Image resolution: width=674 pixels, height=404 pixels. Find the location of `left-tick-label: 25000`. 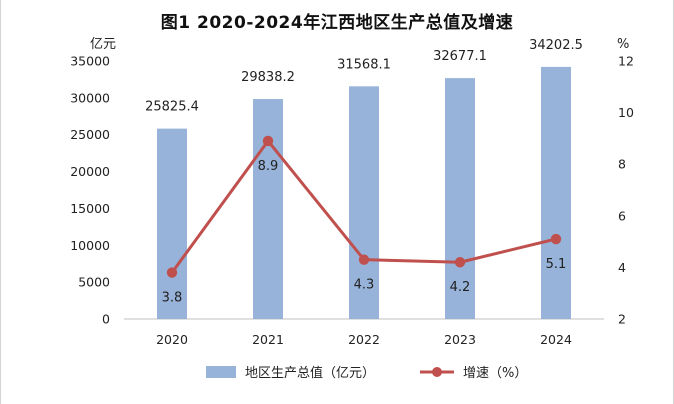

left-tick-label: 25000 is located at coordinates (90, 134).